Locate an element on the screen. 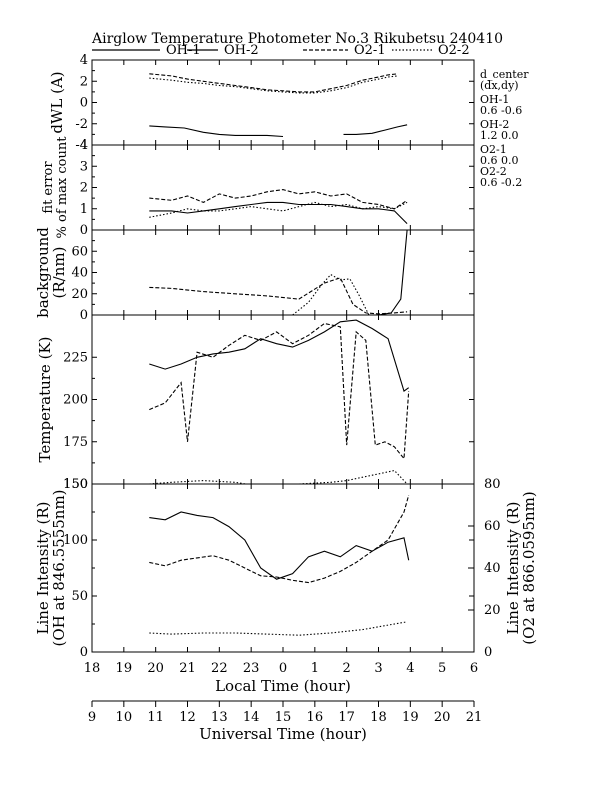 Image resolution: width=612 pixels, height=792 pixels. x-local-tick-label: 19 is located at coordinates (124, 668).